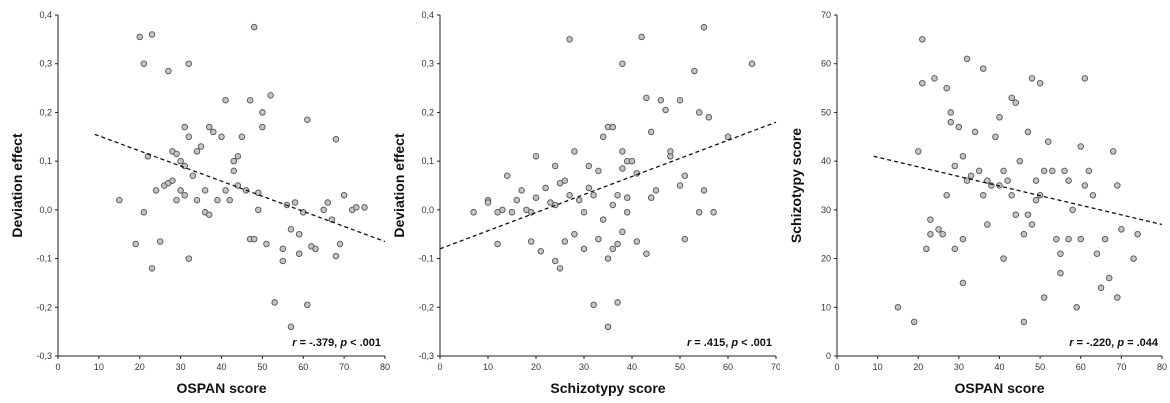 This screenshot has width=1170, height=403. I want to click on y-tick-label: 0,0, so click(45, 210).